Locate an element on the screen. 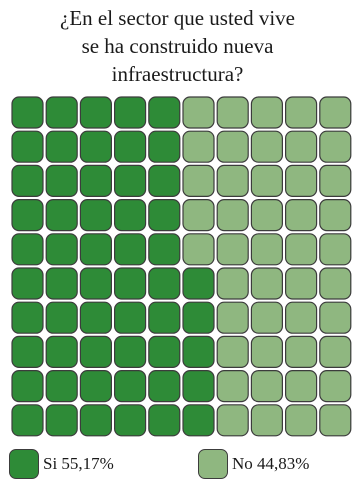  legend-item-no: No 44,83% is located at coordinates (253, 464).